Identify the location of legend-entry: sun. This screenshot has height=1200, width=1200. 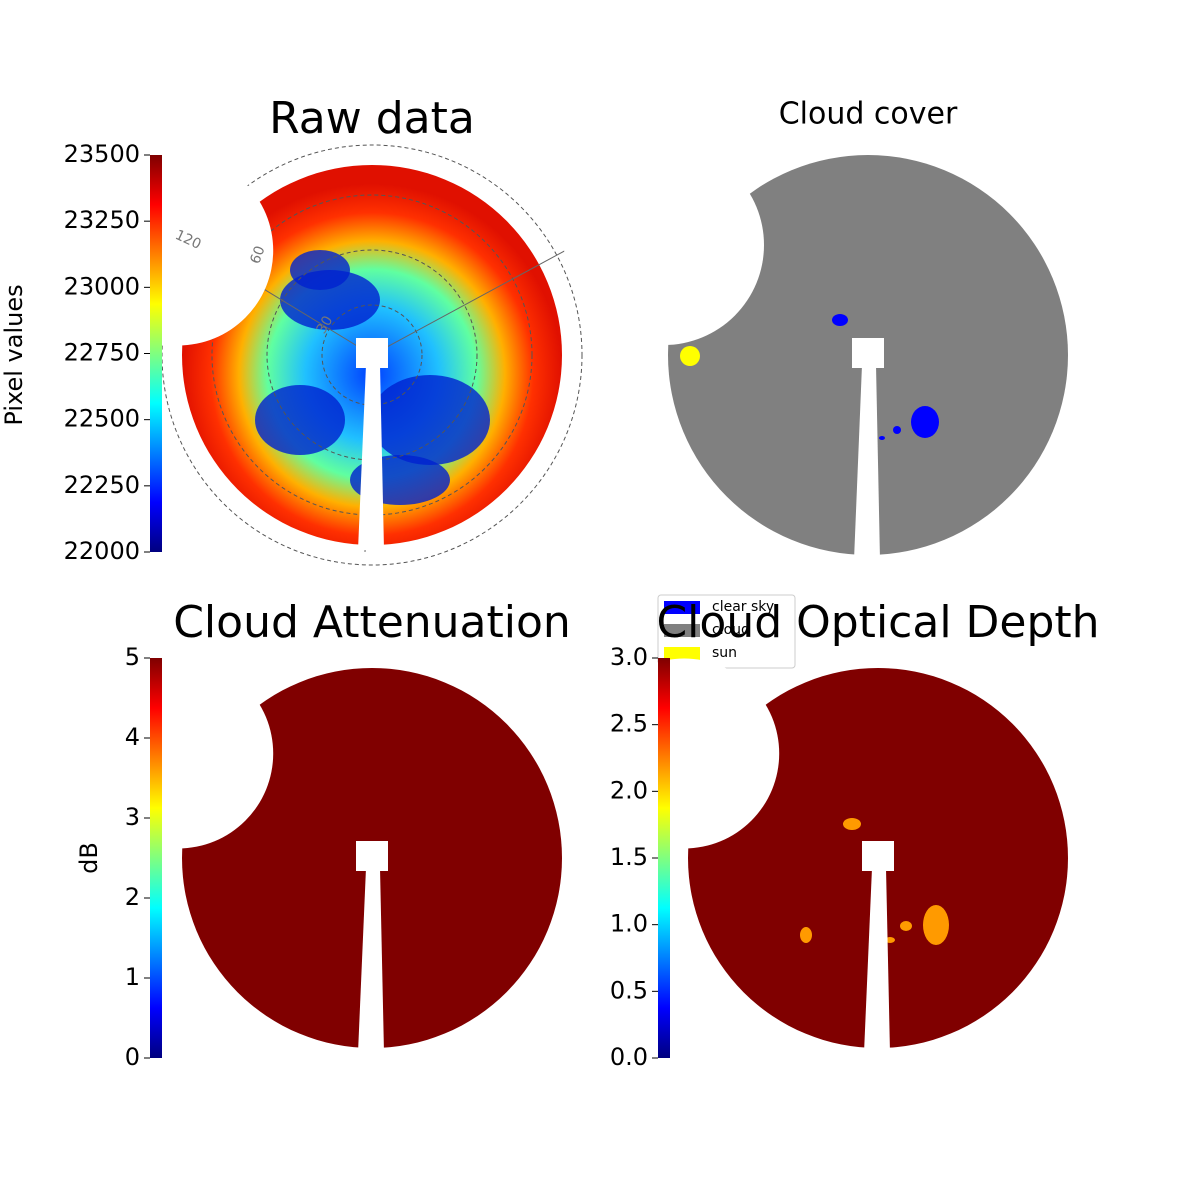
(724, 653).